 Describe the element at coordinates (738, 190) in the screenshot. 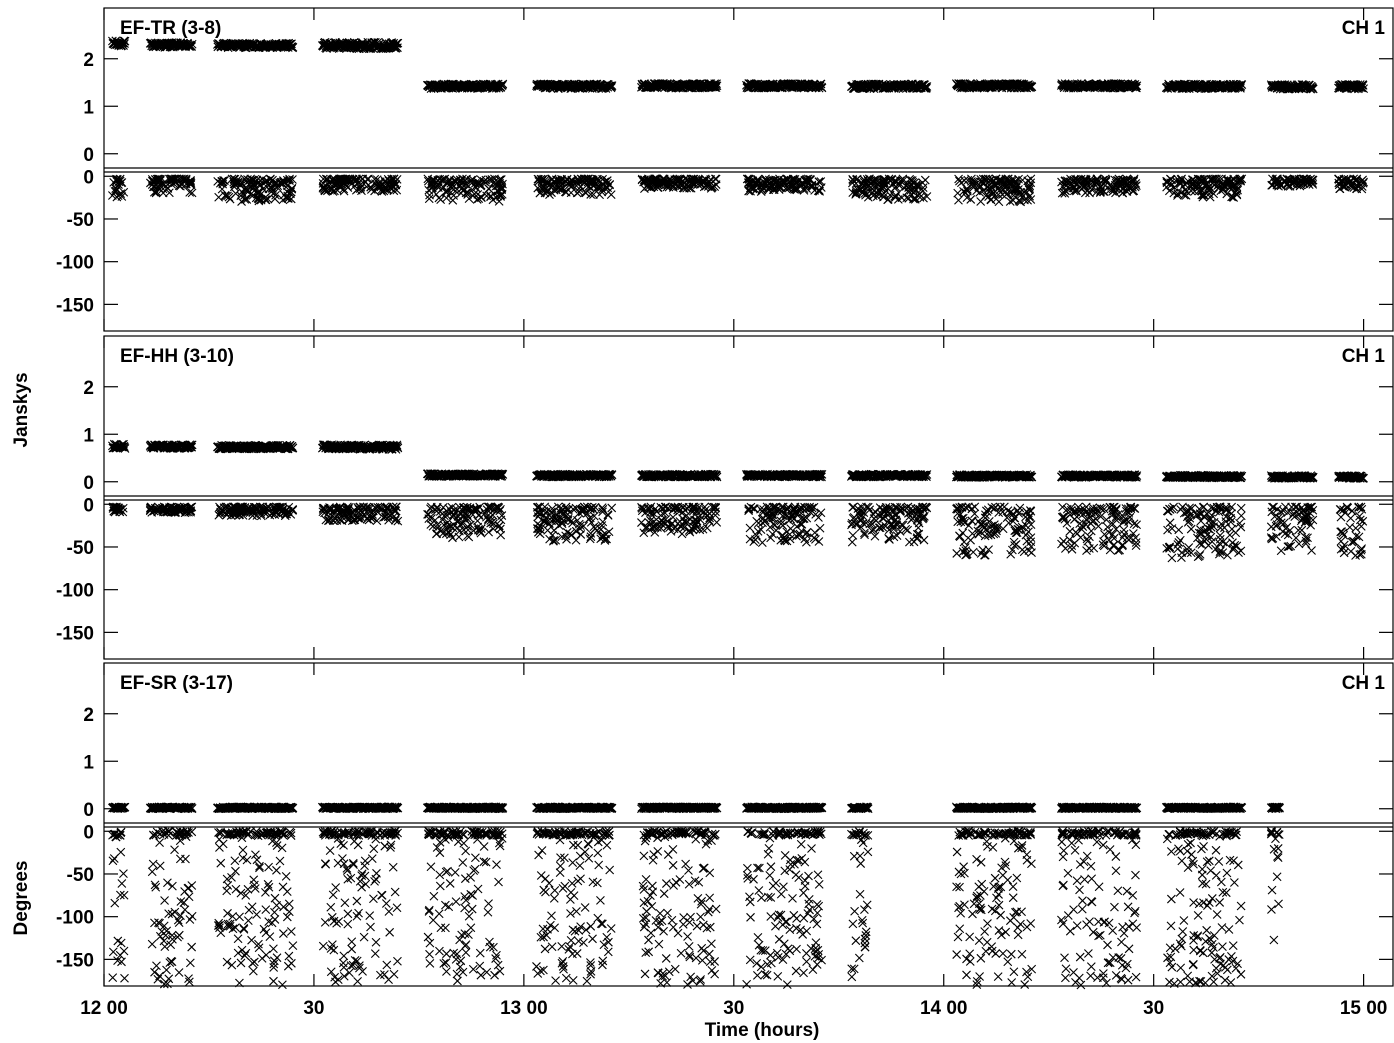

I see `phase-series` at that location.